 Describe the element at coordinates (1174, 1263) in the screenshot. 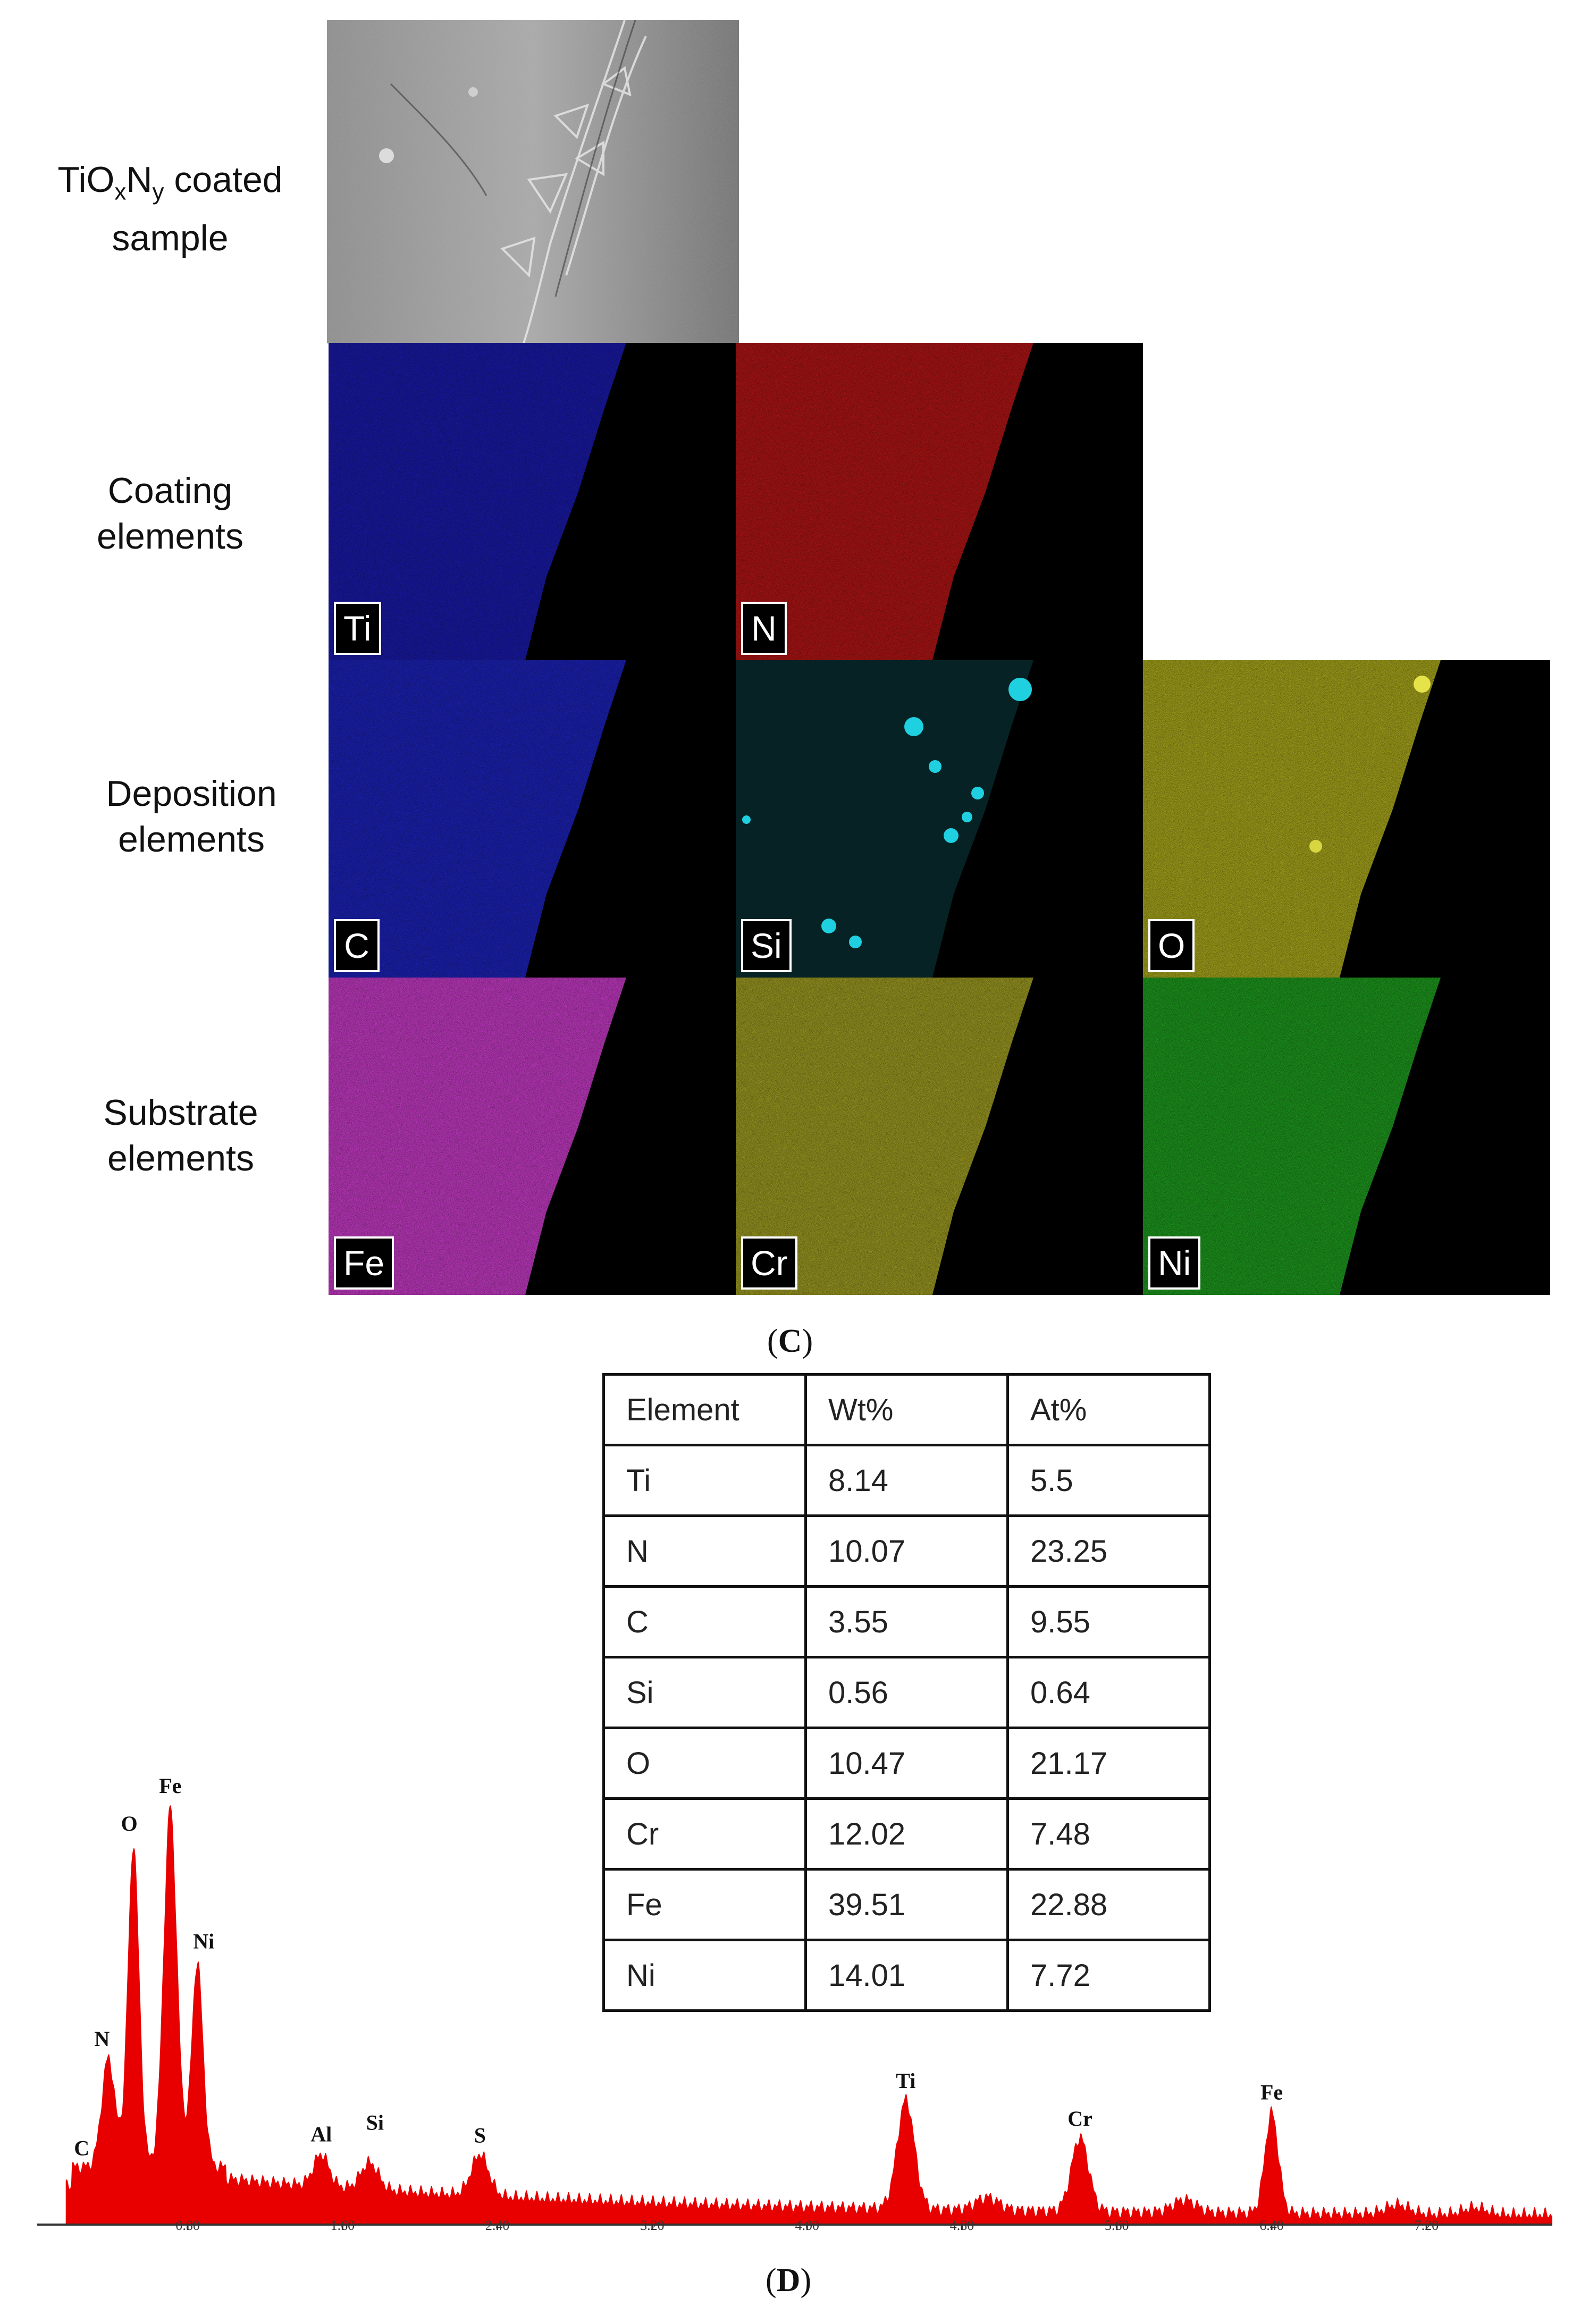

I see `map-label-ni: Ni` at that location.